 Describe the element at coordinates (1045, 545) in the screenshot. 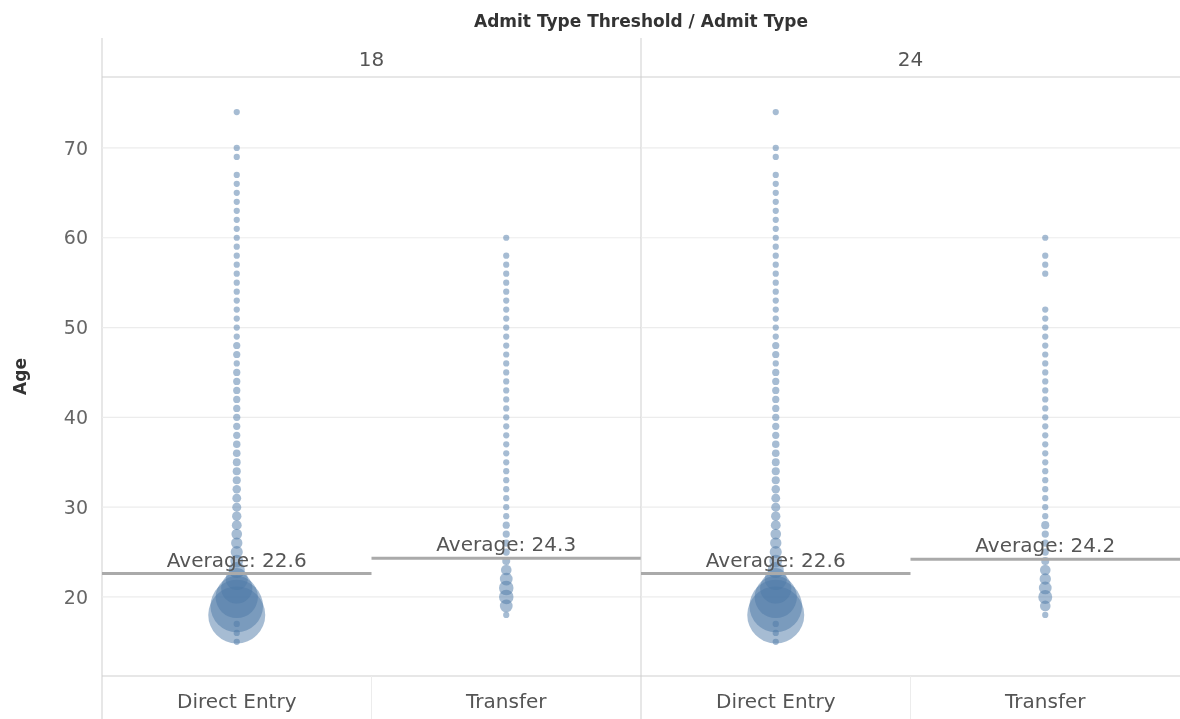

I see `ref-line-label: Average: 24.2` at that location.